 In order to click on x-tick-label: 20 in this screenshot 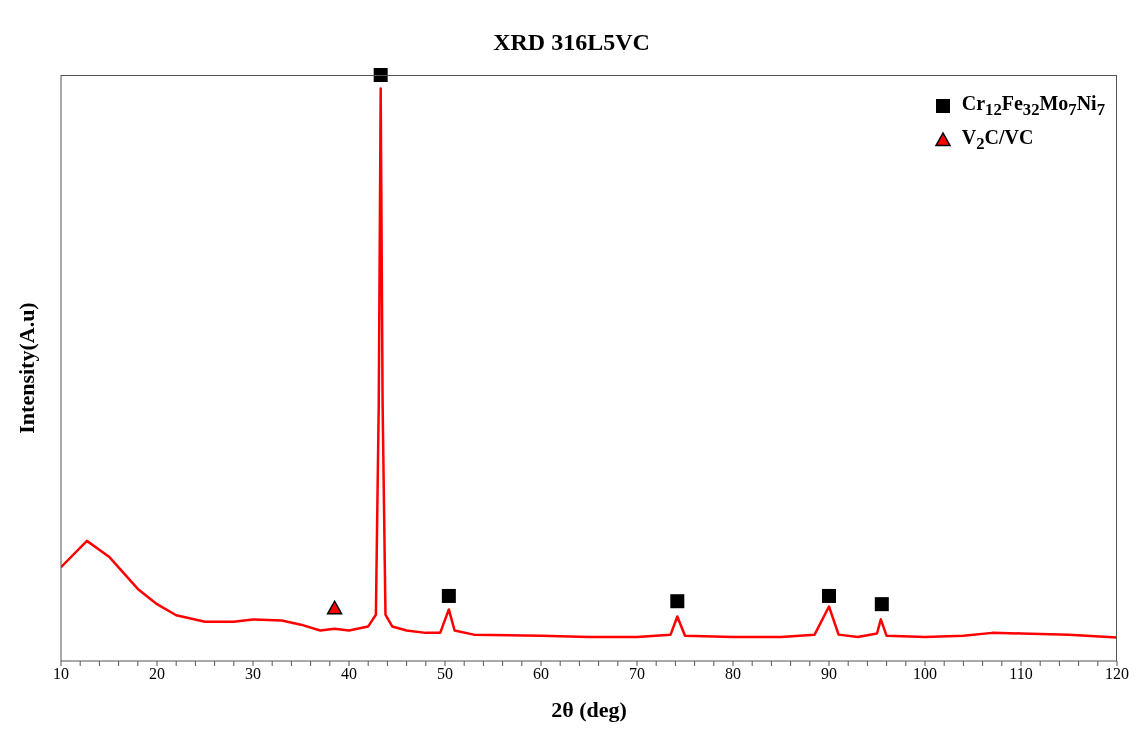, I will do `click(157, 674)`.